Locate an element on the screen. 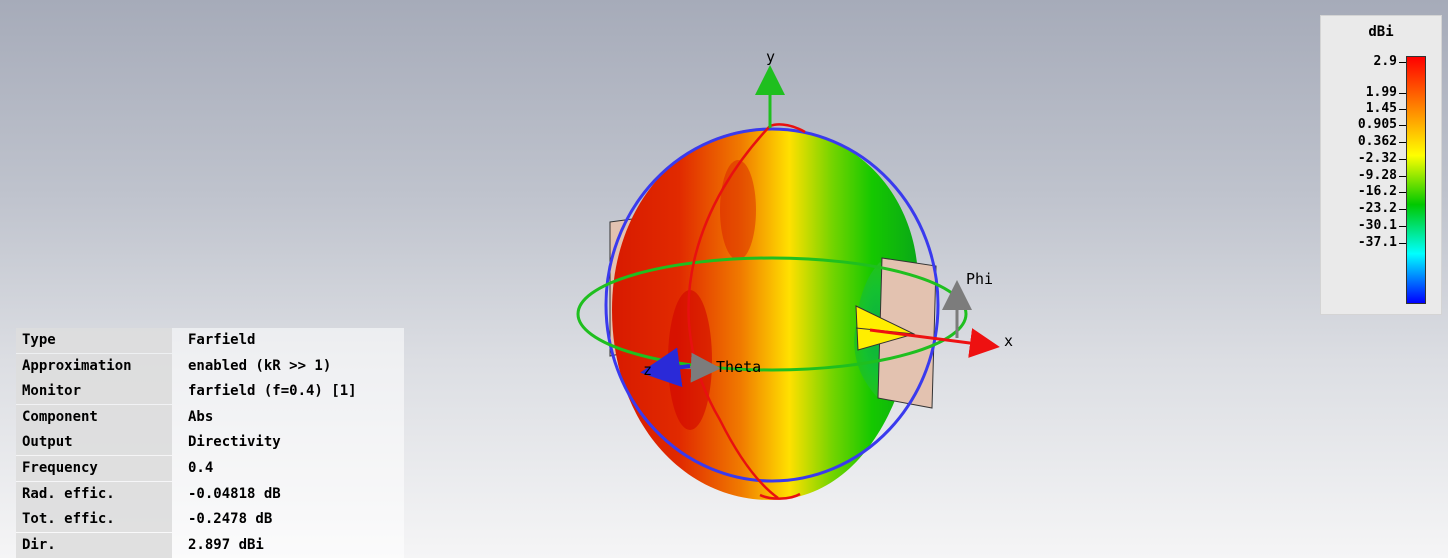 This screenshot has width=1448, height=558. y-axis-label: y is located at coordinates (771, 57).